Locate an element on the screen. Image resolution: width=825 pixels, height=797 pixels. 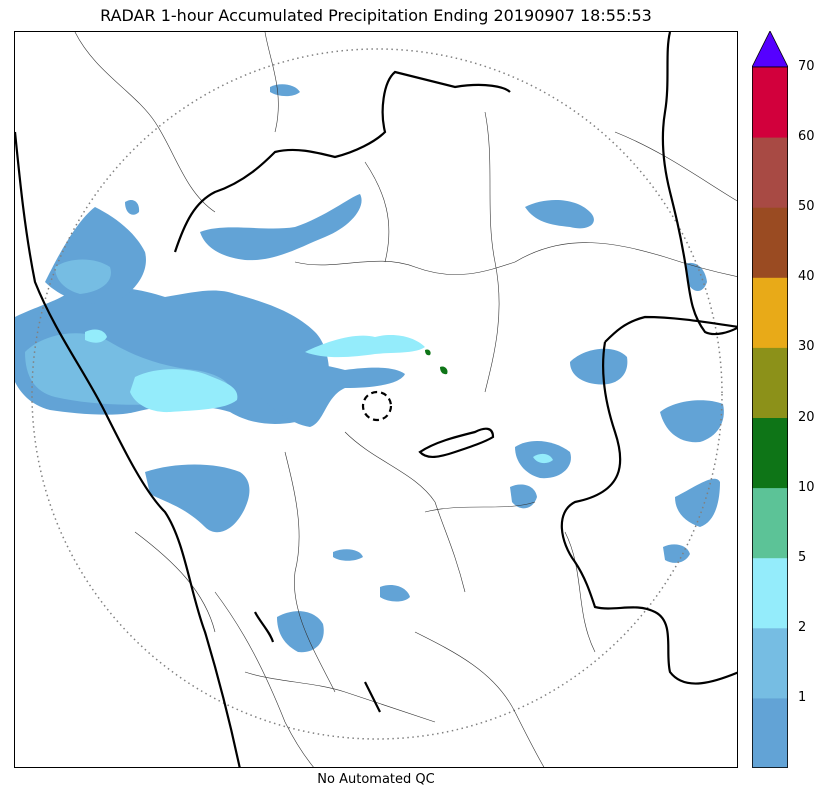
colorbar-canvas is located at coordinates (770, 399).